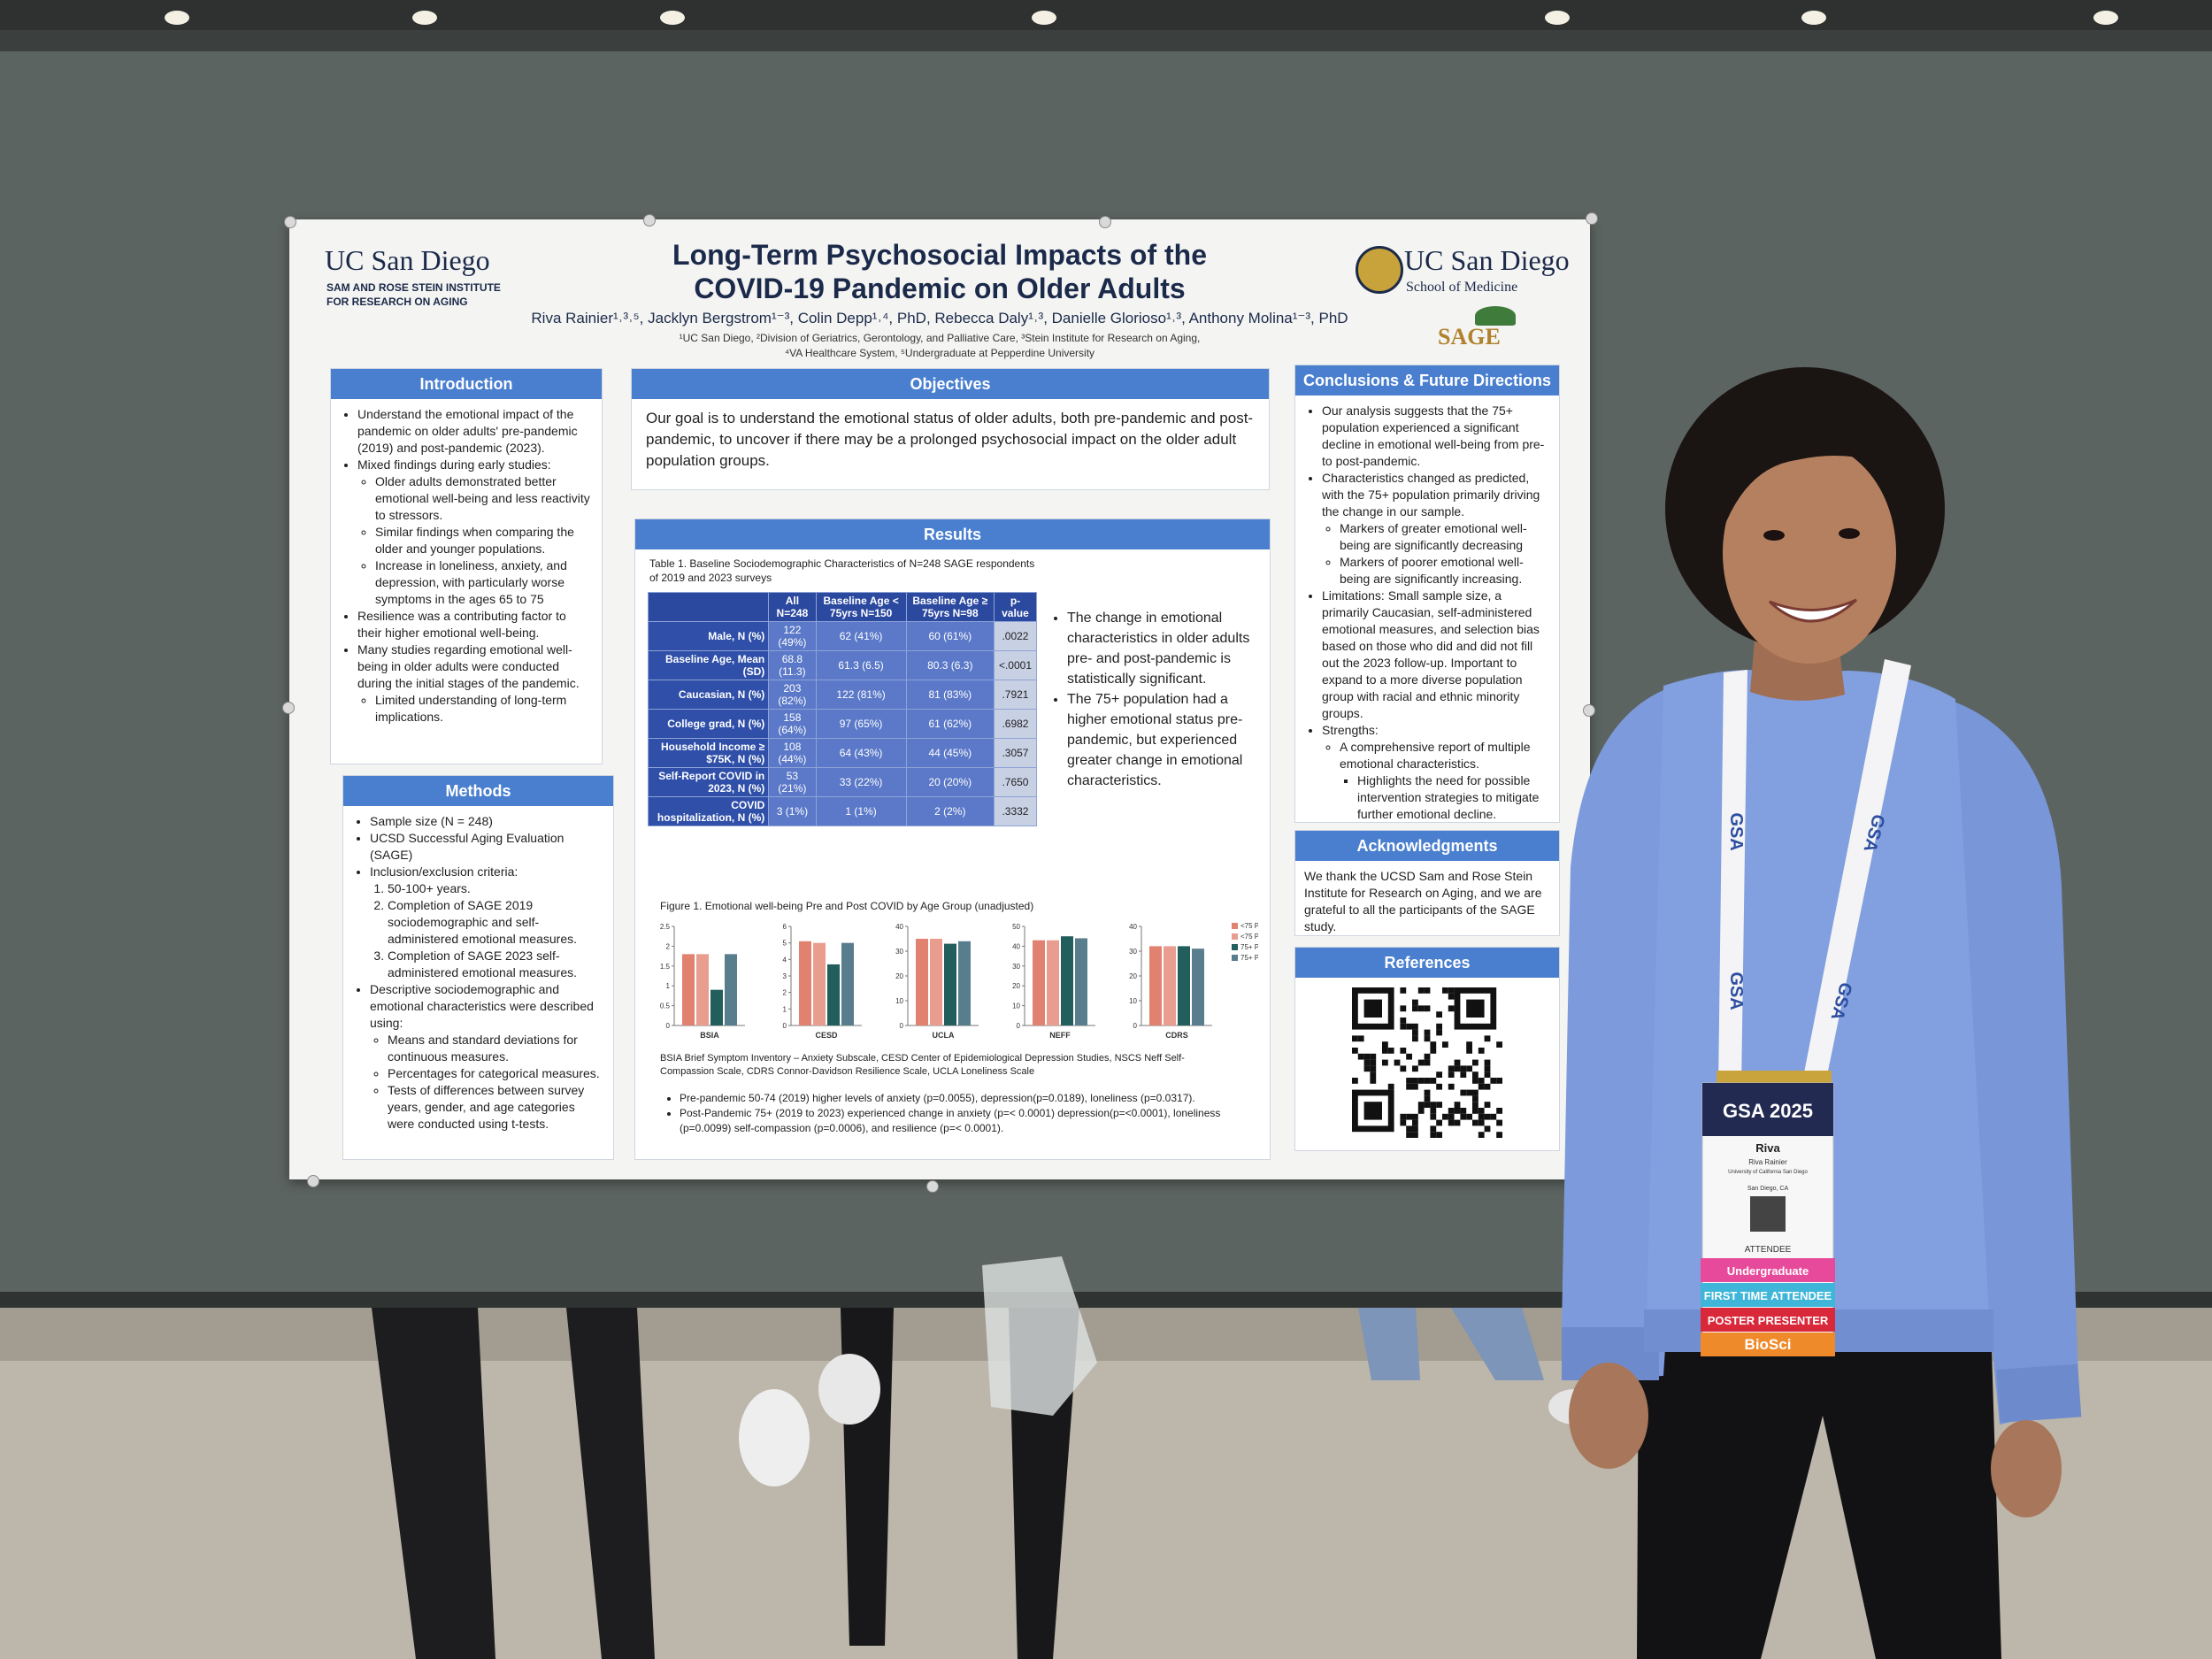 The image size is (2212, 1659). What do you see at coordinates (1733, 879) in the screenshot?
I see `lanyard-left` at bounding box center [1733, 879].